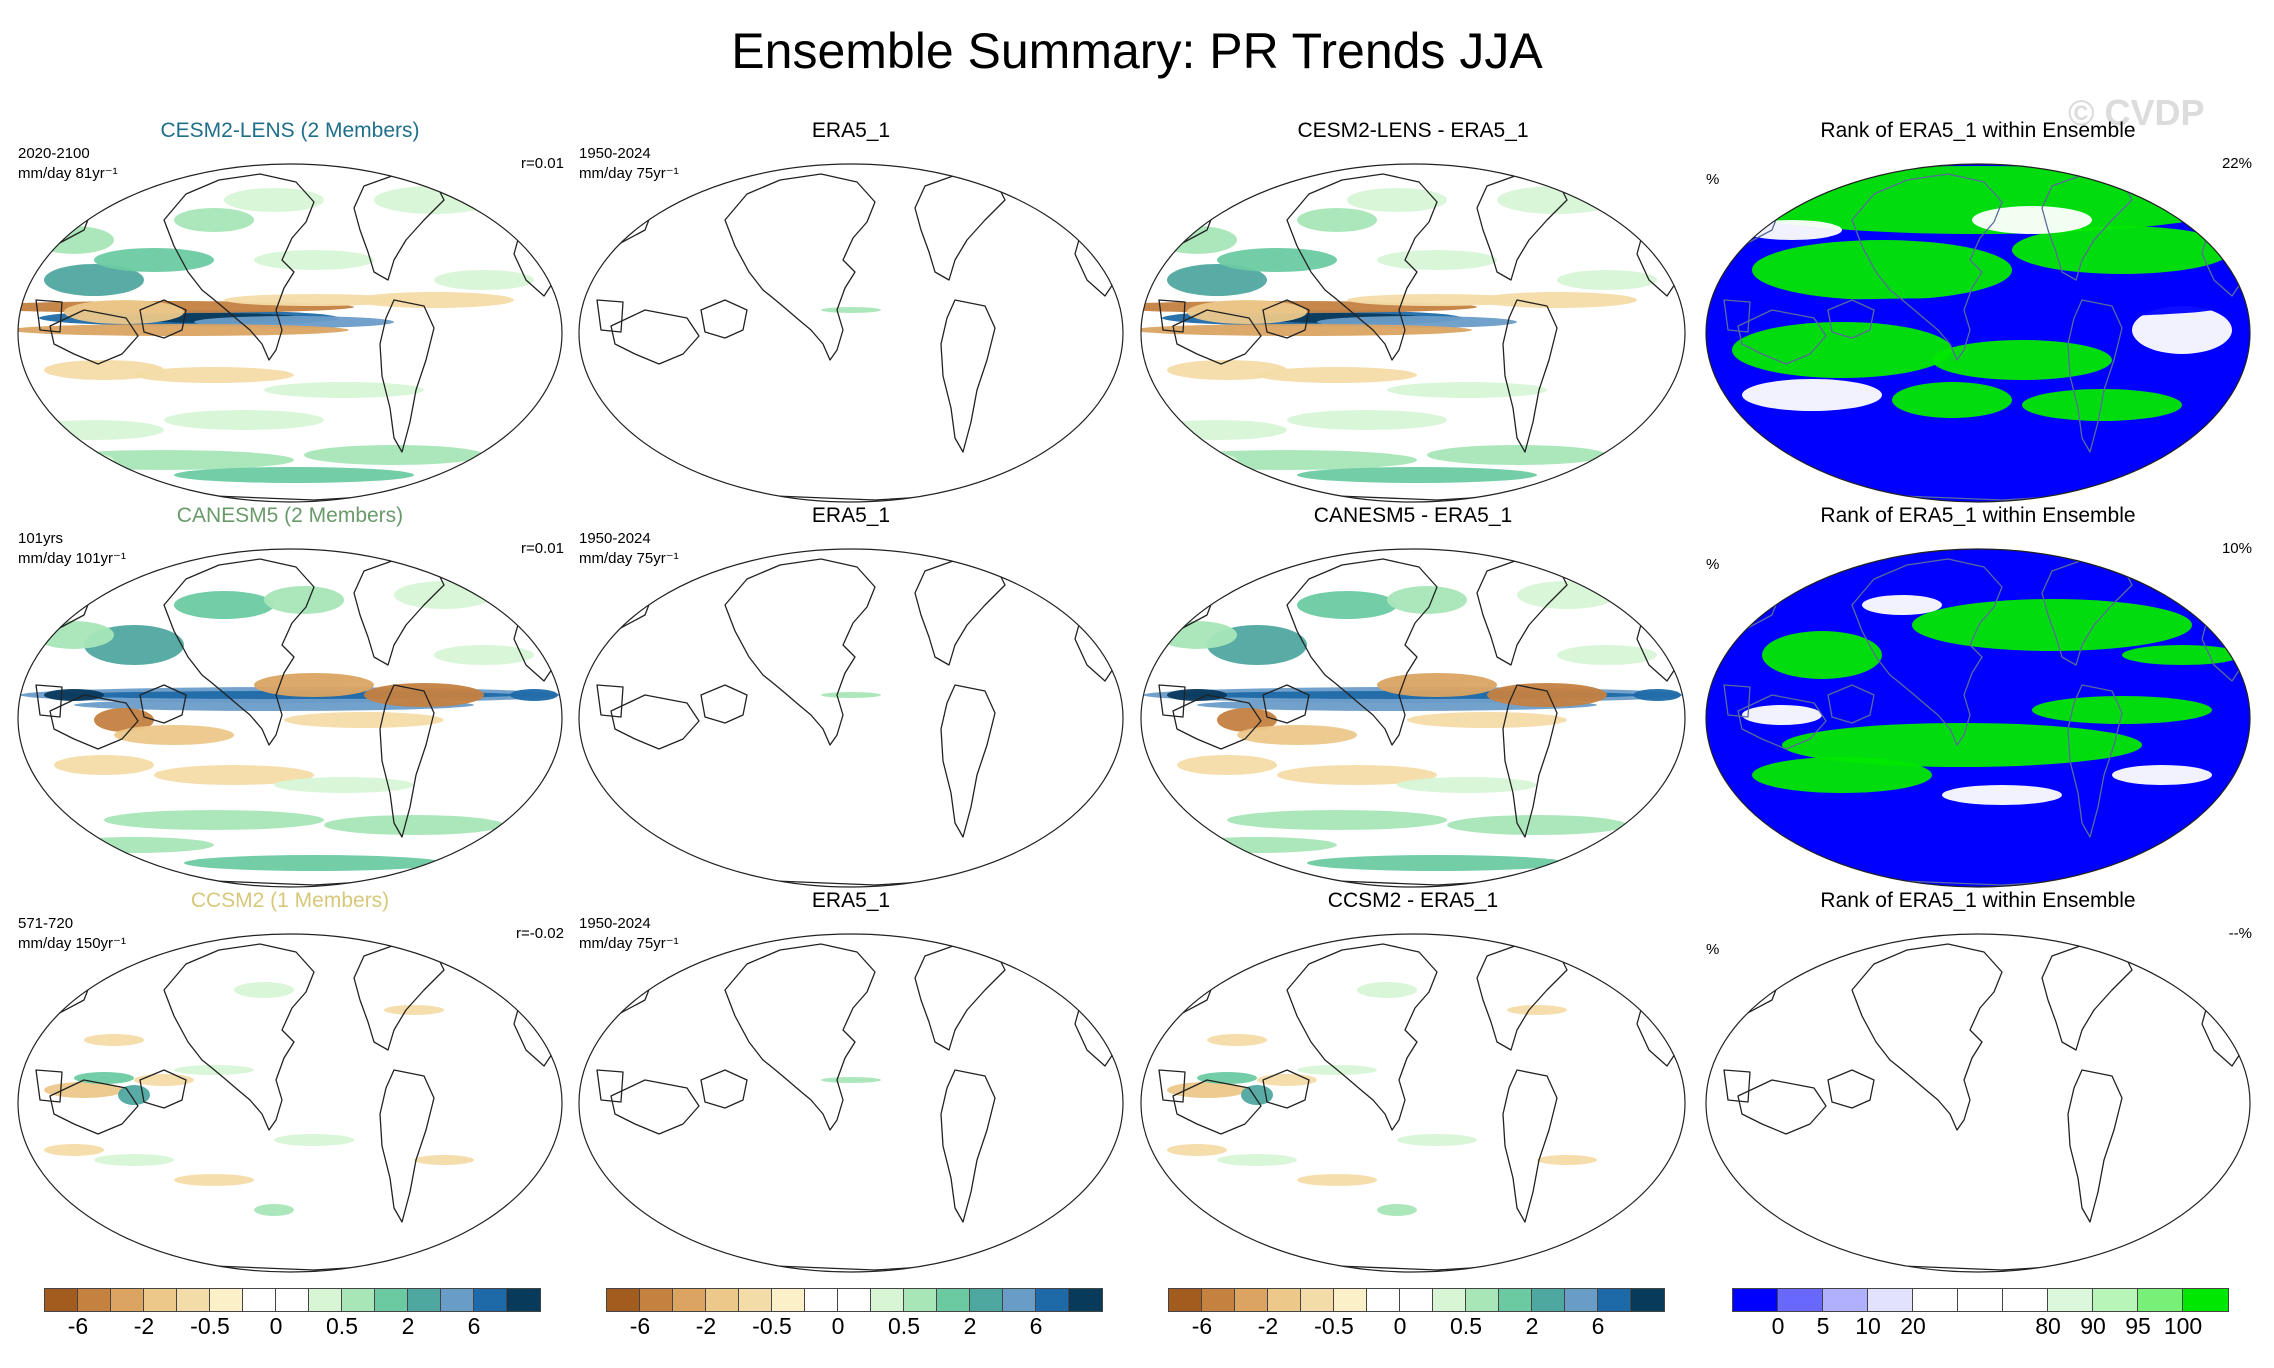 The width and height of the screenshot is (2274, 1368). What do you see at coordinates (1413, 130) in the screenshot?
I see `panel-title: CESM2-LENS - ERA5_1` at bounding box center [1413, 130].